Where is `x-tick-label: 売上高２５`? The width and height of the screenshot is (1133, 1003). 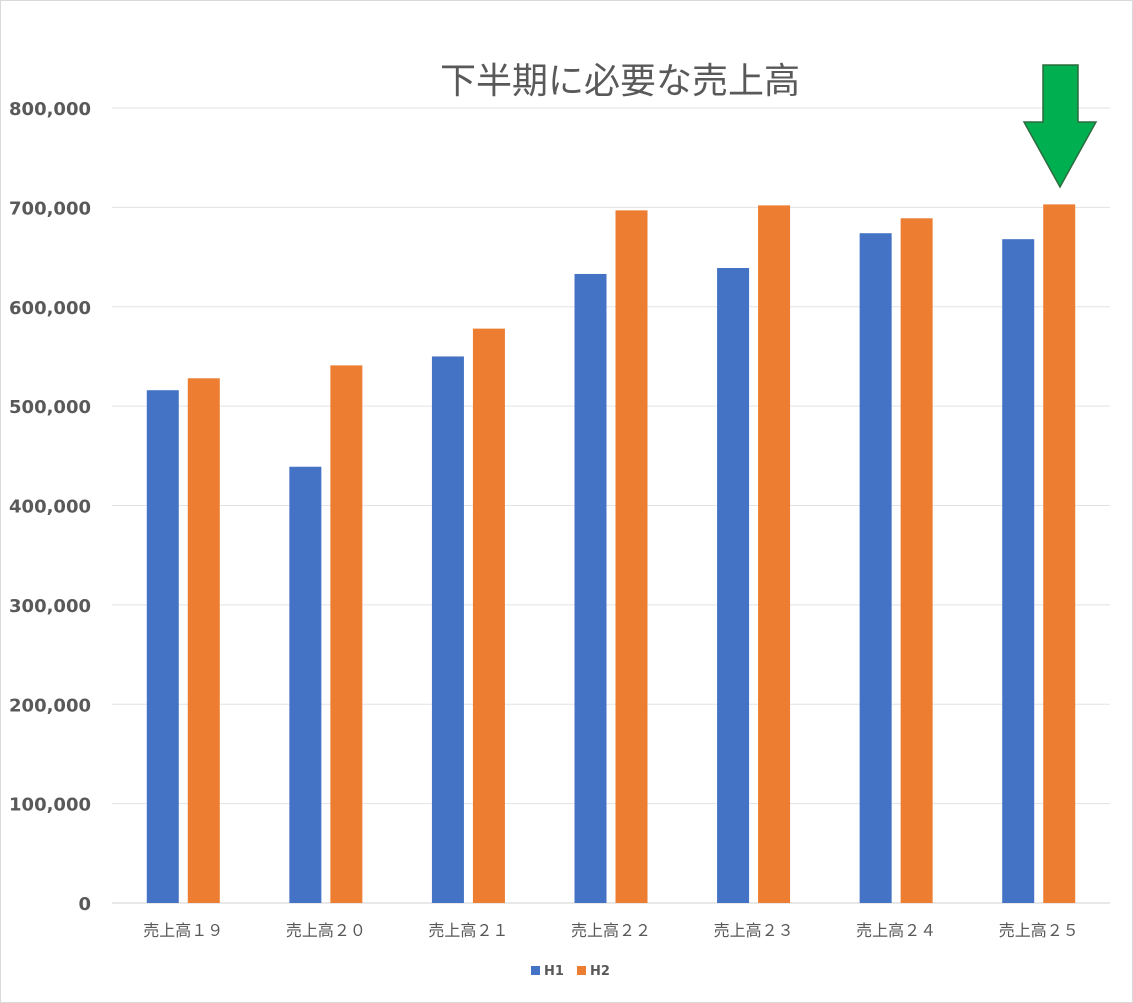
x-tick-label: 売上高２５ is located at coordinates (1039, 930).